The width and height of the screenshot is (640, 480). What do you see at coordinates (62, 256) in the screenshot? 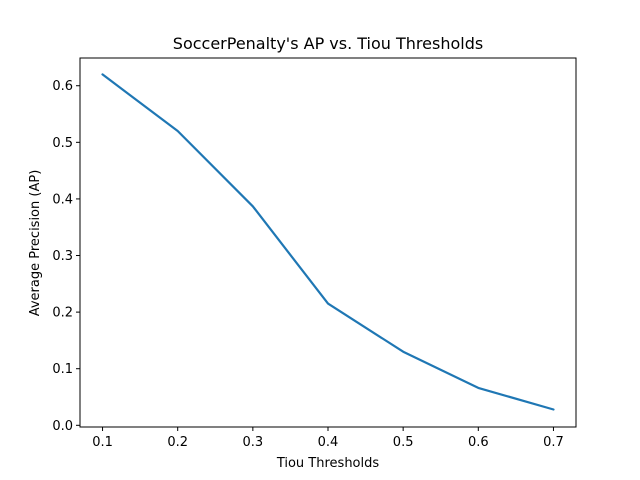
I see `y-tick-label: 0.3` at bounding box center [62, 256].